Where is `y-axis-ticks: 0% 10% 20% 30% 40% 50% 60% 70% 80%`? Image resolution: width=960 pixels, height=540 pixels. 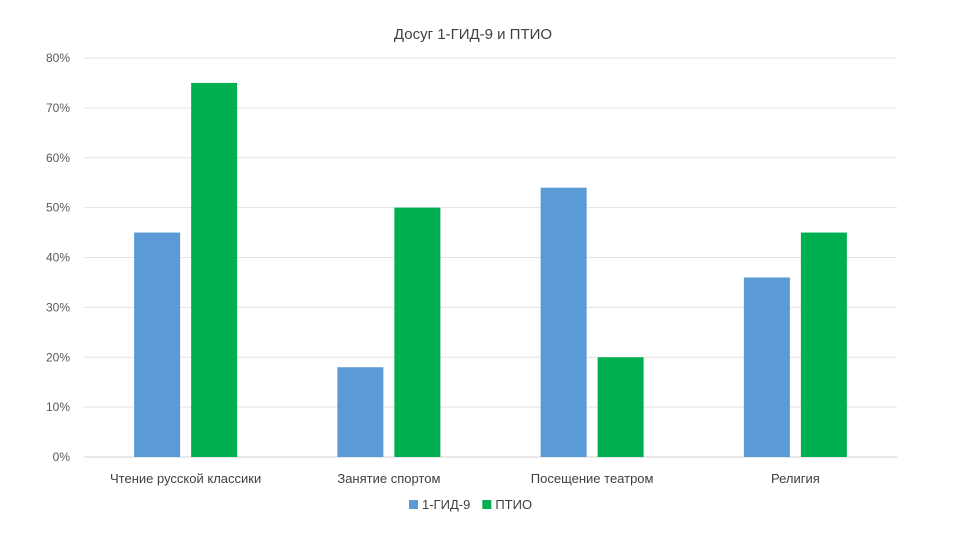 y-axis-ticks: 0% 10% 20% 30% 40% 50% 60% 70% 80% is located at coordinates (58, 257).